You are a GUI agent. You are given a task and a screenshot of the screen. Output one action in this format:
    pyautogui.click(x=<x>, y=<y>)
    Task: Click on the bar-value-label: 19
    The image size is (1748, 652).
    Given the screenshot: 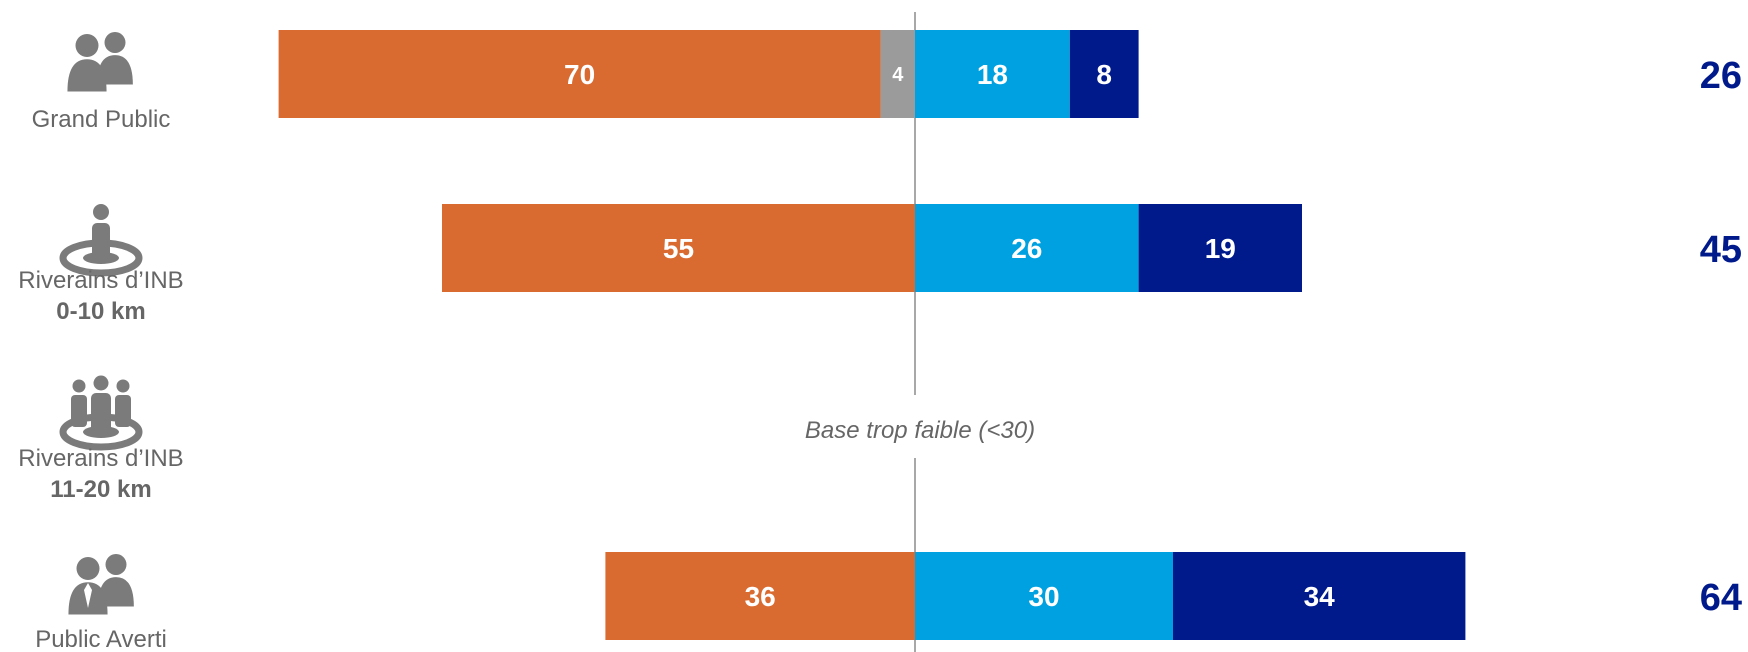 What is the action you would take?
    pyautogui.click(x=1220, y=248)
    